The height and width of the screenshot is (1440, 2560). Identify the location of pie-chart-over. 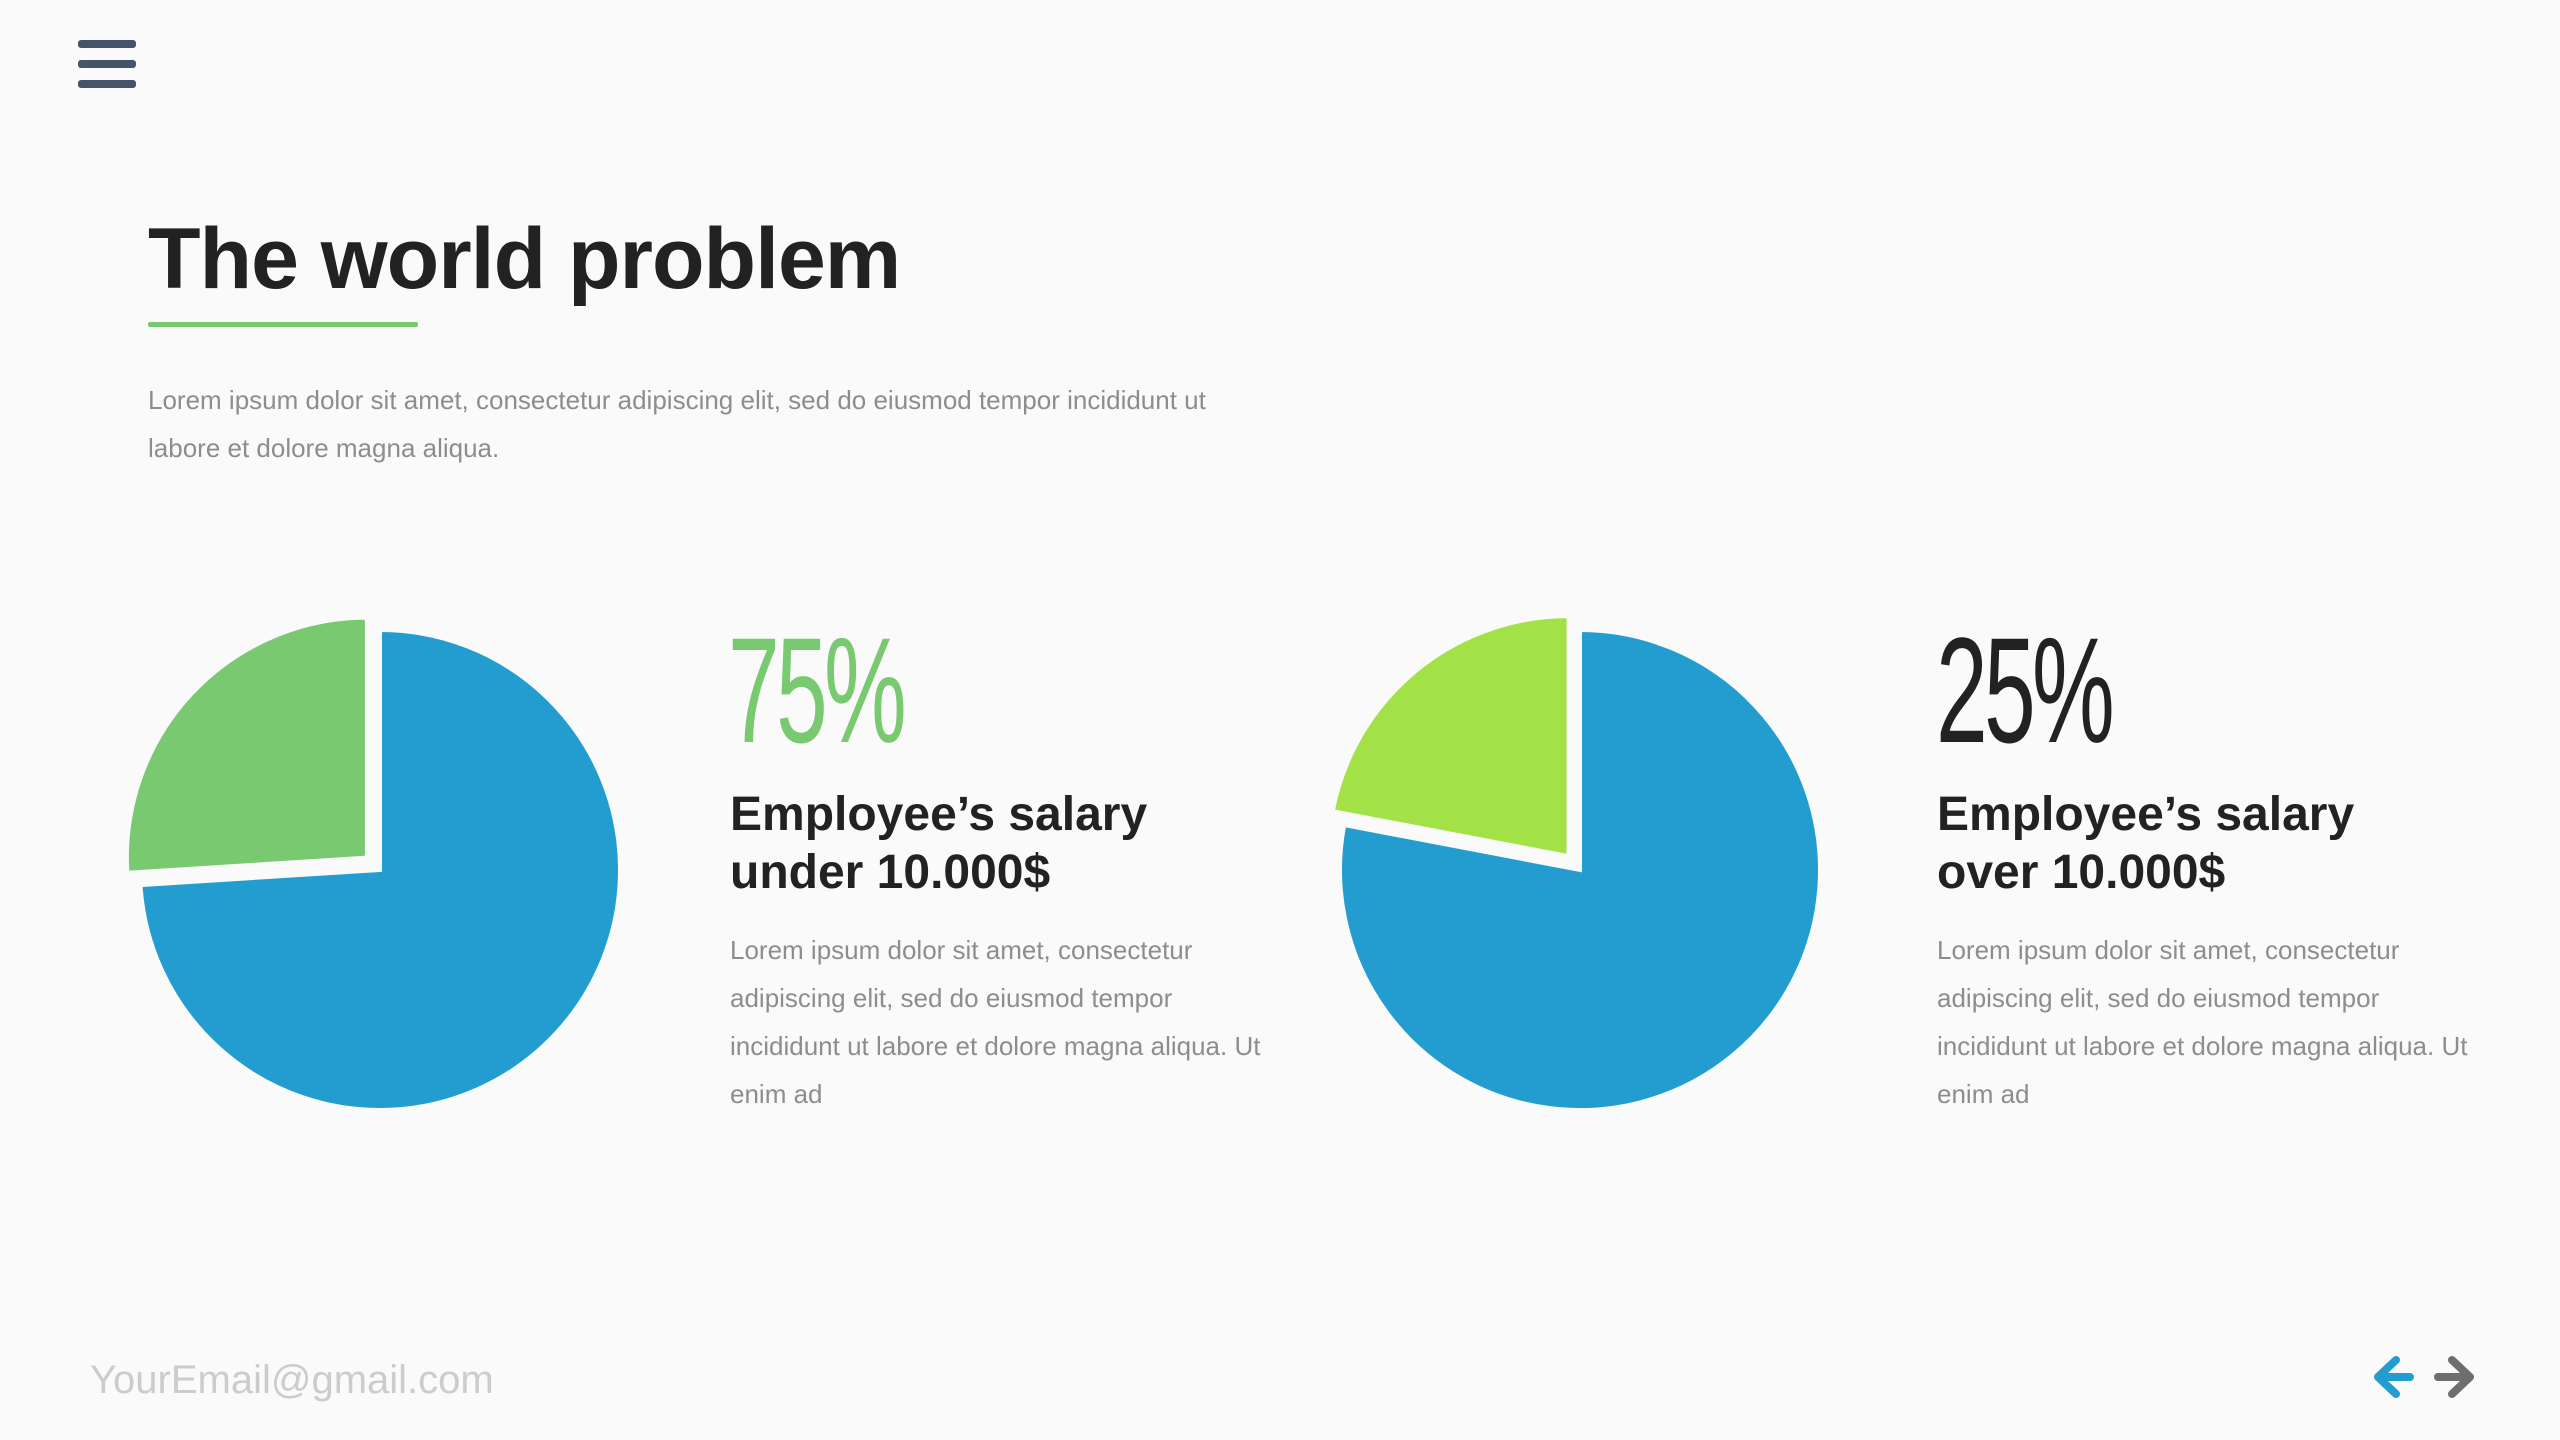
(1576, 863).